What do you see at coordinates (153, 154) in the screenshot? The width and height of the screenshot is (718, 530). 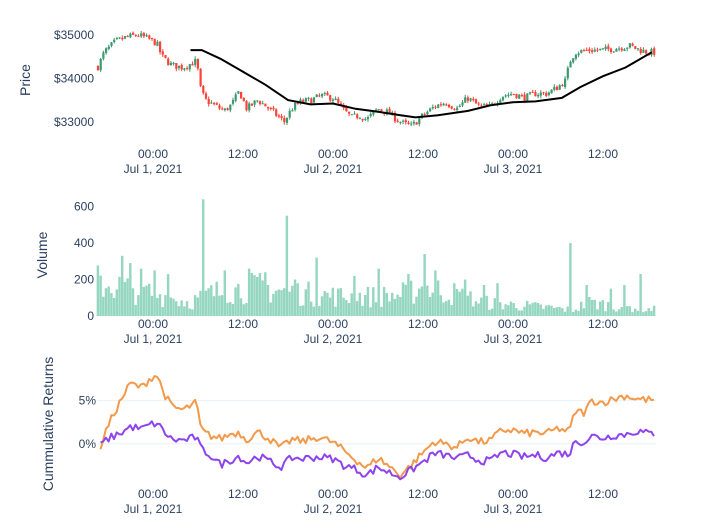 I see `price-xtick-label: 00:00` at bounding box center [153, 154].